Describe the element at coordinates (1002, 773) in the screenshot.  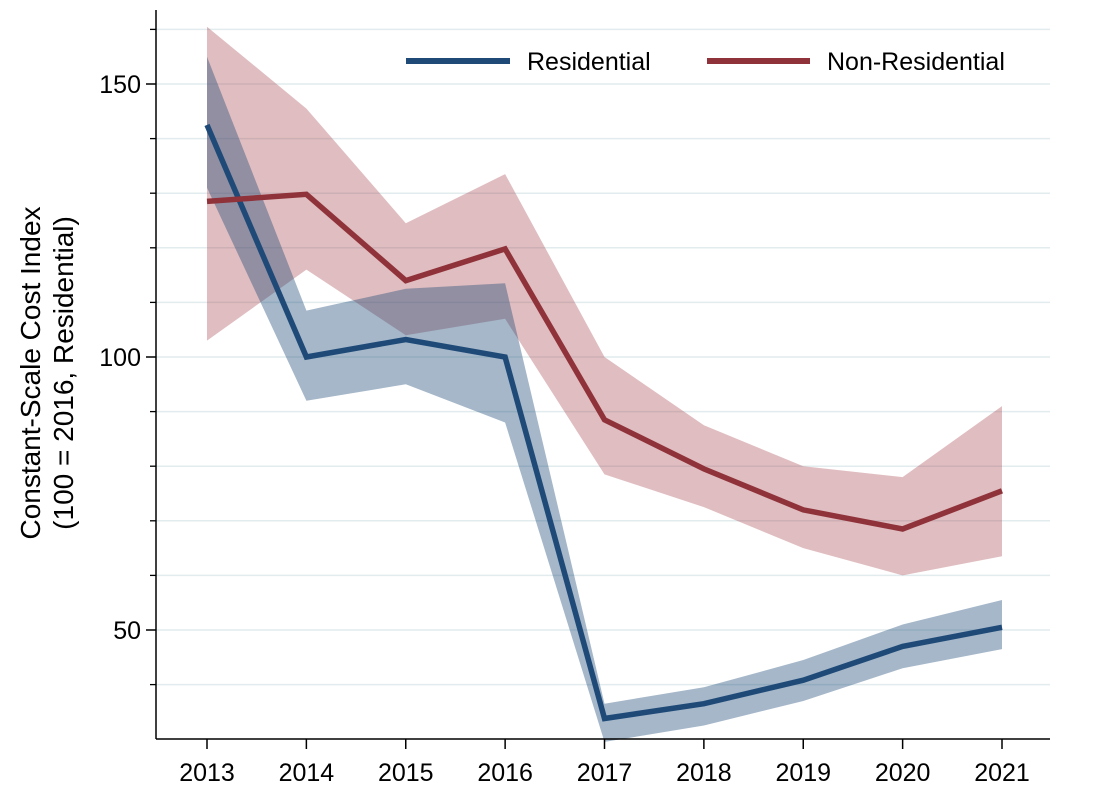
I see `x-tick-label-2021: 2021` at that location.